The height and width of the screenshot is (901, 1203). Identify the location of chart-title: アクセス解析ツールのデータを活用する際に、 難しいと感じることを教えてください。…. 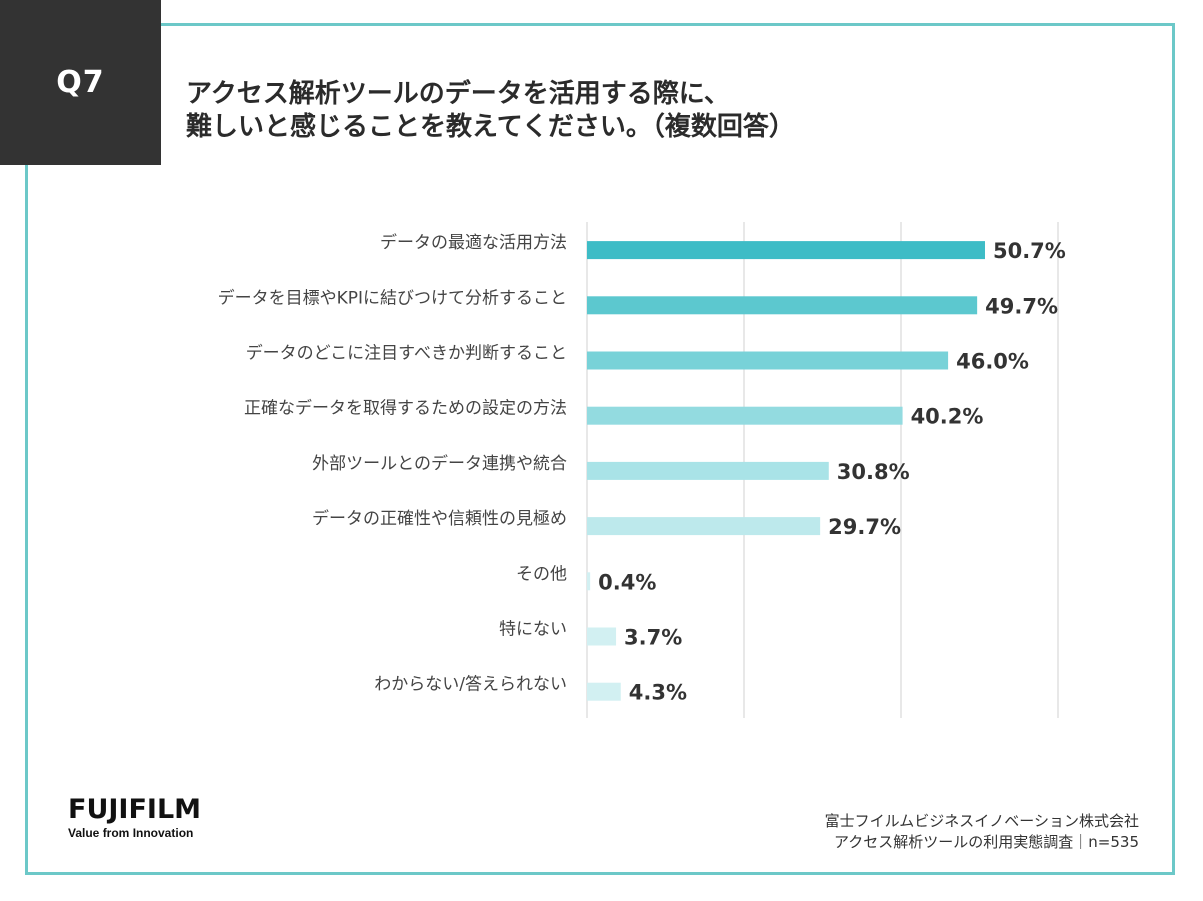
(666, 111).